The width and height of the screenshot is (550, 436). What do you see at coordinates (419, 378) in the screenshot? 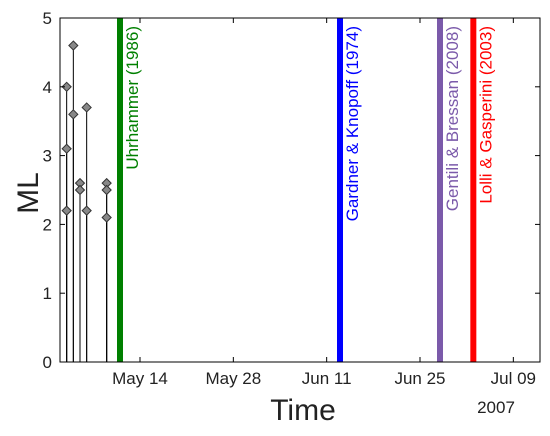
I see `x-tick-label-3: Jun 25` at bounding box center [419, 378].